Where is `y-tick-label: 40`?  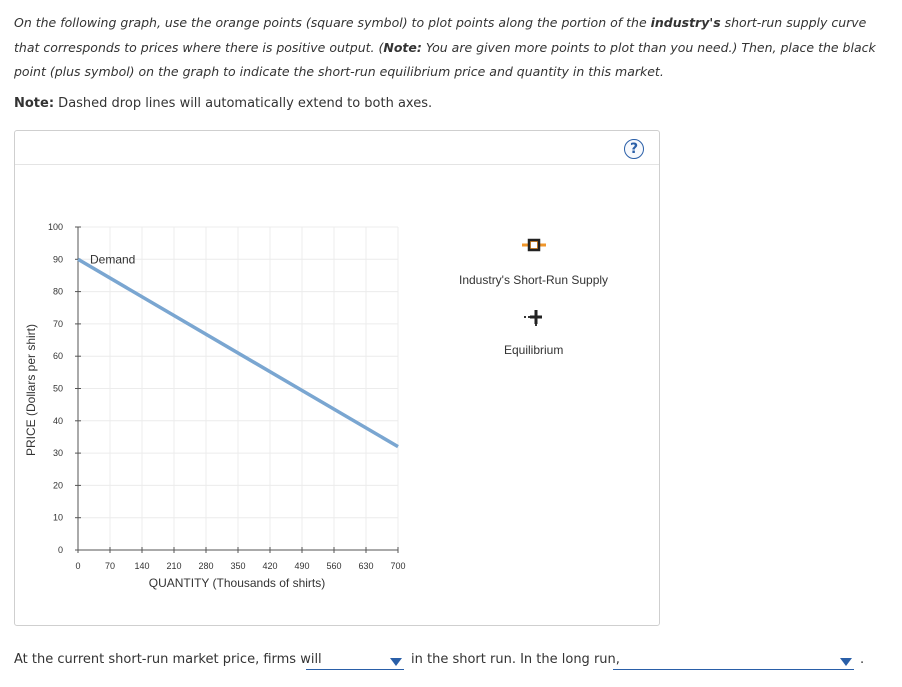 y-tick-label: 40 is located at coordinates (58, 421).